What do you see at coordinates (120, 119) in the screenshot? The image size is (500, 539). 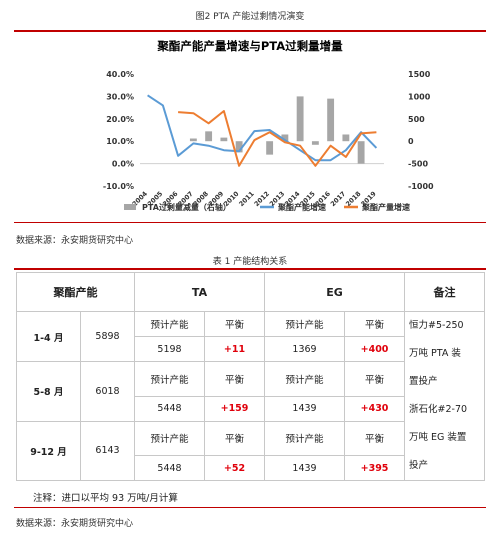 I see `left-axis-tick: 20.0%` at bounding box center [120, 119].